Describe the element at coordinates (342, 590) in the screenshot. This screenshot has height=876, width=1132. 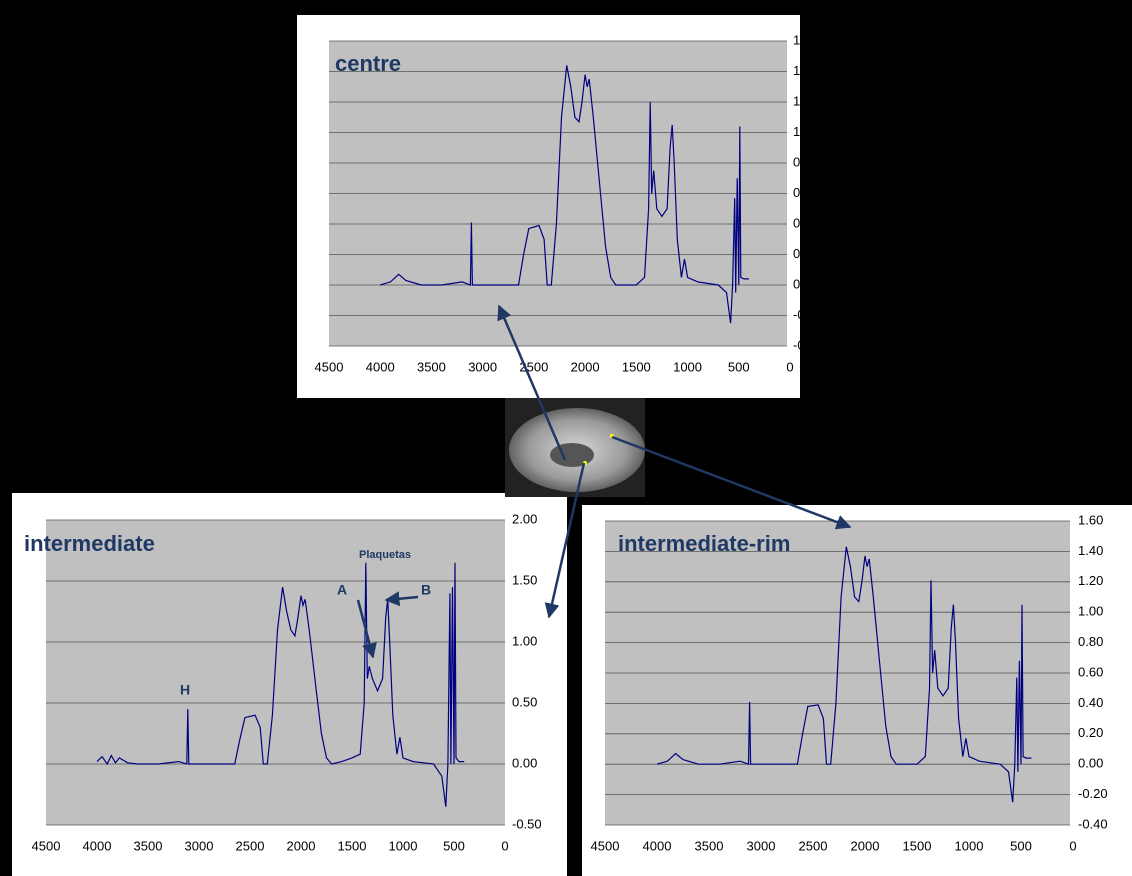
I see `annotation: A` at that location.